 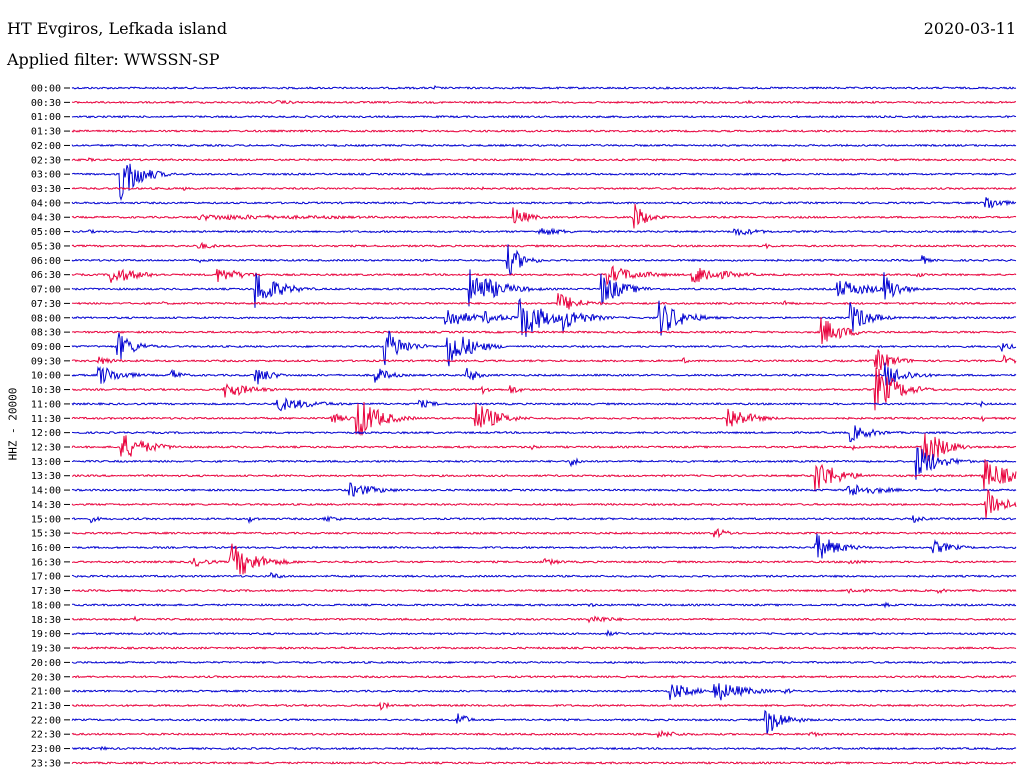 What do you see at coordinates (46, 275) in the screenshot?
I see `row-time-label: 06:30` at bounding box center [46, 275].